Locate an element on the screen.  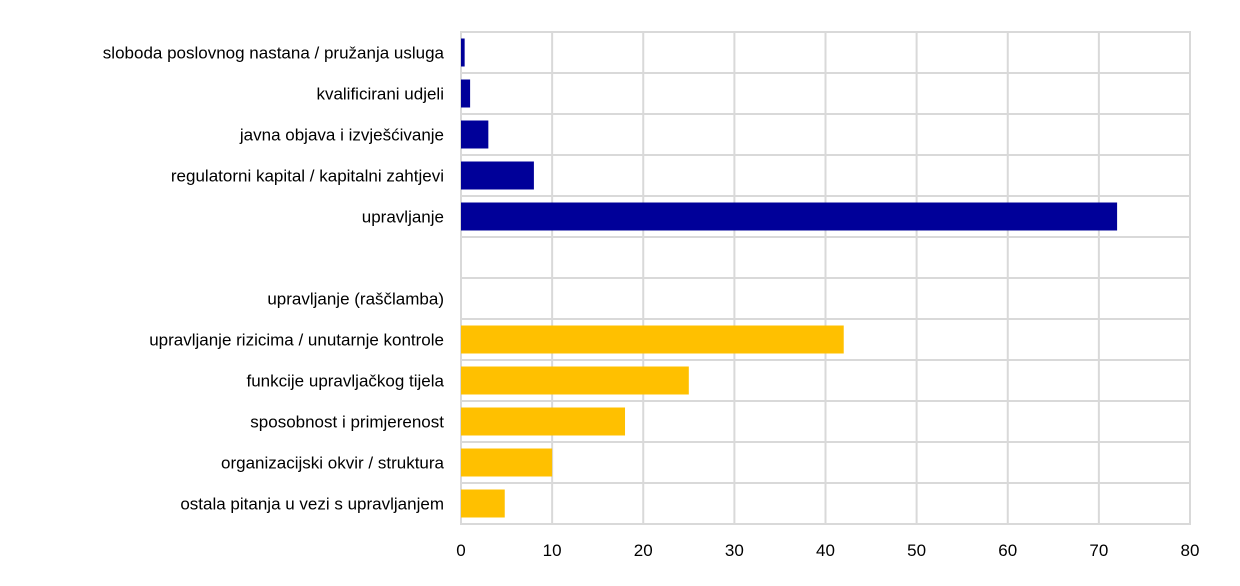
x-tick-label: 10 is located at coordinates (552, 550).